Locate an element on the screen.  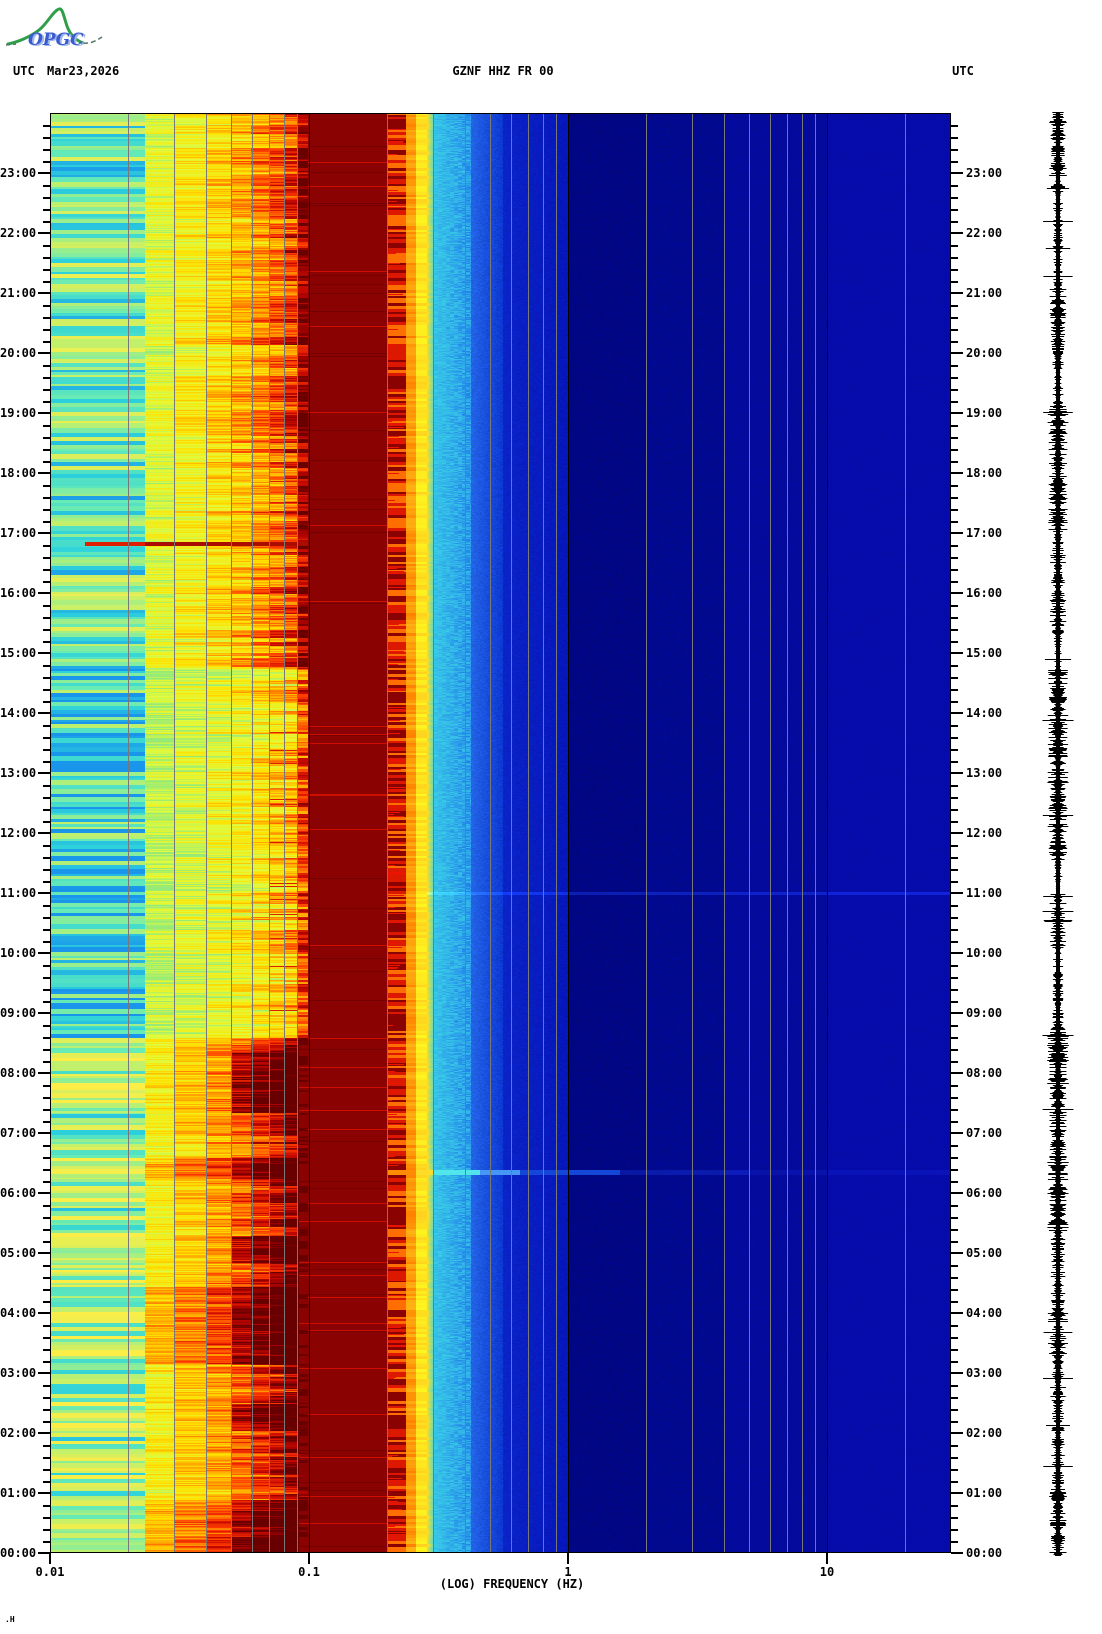
freq-label: 1 is located at coordinates (568, 1572).